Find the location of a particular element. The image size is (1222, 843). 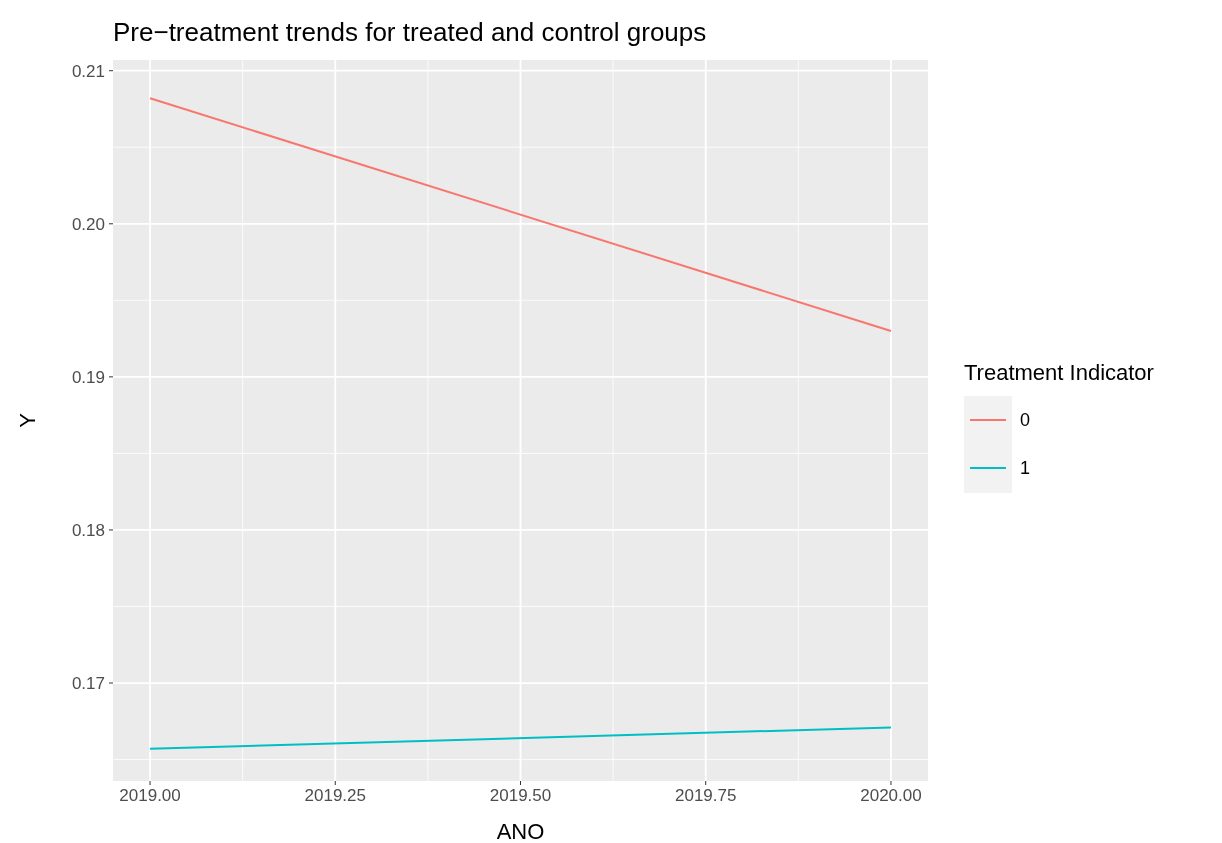

x-tick-label: 2020.00 is located at coordinates (891, 795).